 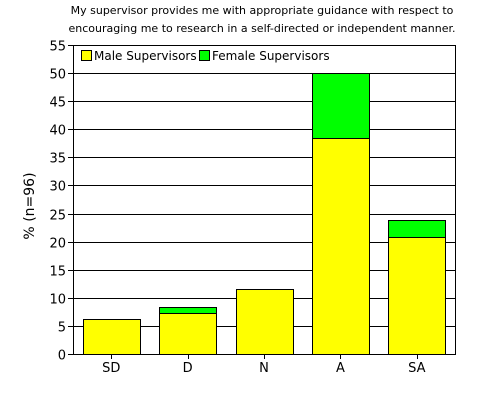 What do you see at coordinates (264, 368) in the screenshot?
I see `x-category-label: N` at bounding box center [264, 368].